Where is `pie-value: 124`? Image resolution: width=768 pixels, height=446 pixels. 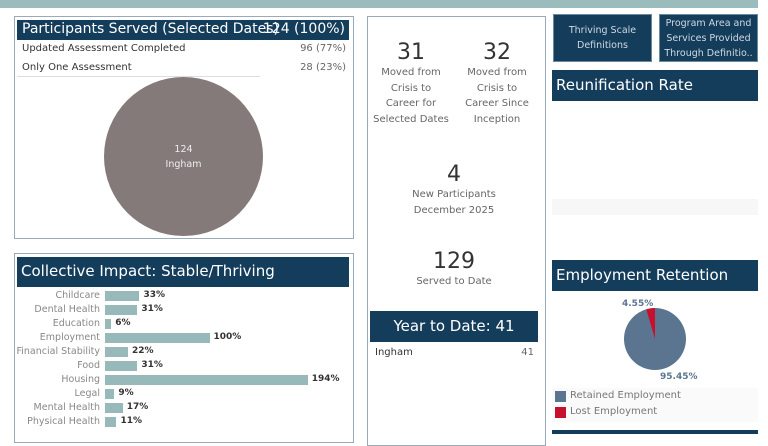
pie-value: 124 is located at coordinates (183, 149).